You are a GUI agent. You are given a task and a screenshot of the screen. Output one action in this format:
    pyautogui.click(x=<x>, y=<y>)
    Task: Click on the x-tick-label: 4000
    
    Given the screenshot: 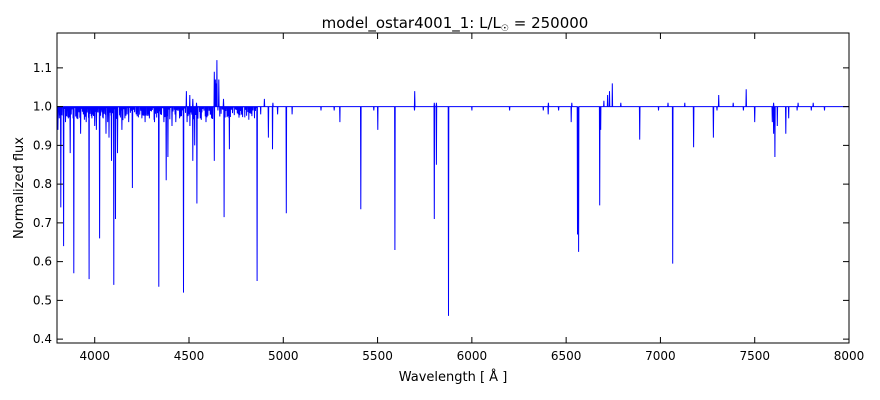 What is the action you would take?
    pyautogui.click(x=94, y=356)
    